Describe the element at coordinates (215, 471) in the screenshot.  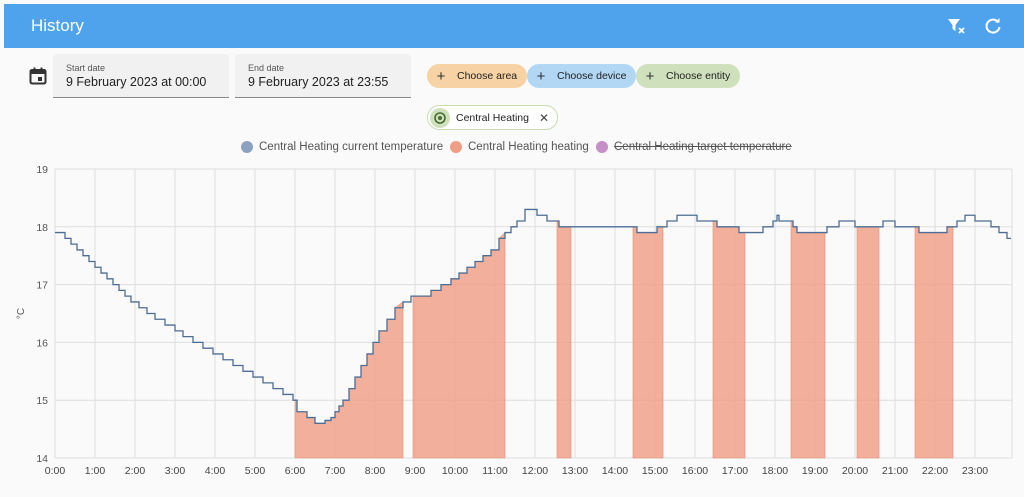
I see `x-tick-label: 4:00` at that location.